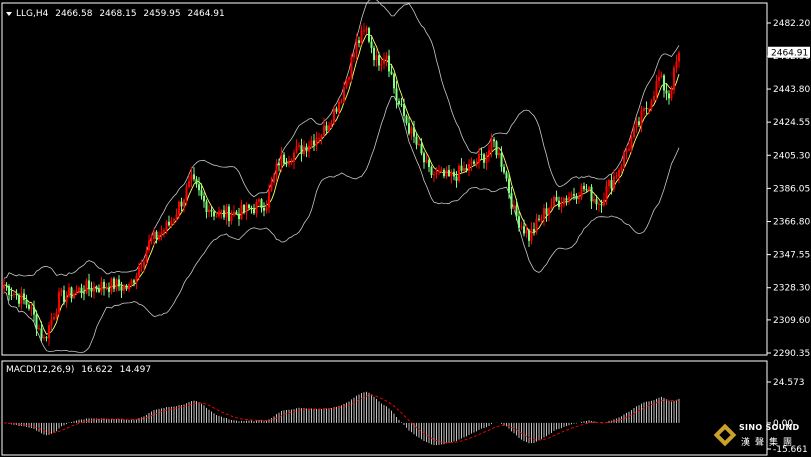 The height and width of the screenshot is (457, 811). Describe the element at coordinates (32, 14) in the screenshot. I see `header-symbol: LLG,H4` at that location.